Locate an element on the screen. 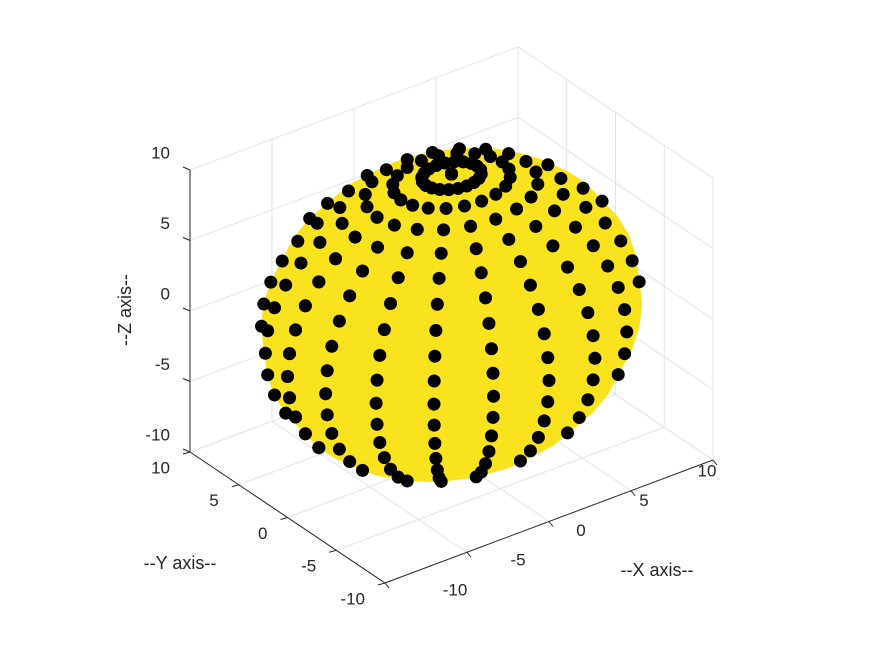 The width and height of the screenshot is (872, 654). z-axis-label: --Z axis-- is located at coordinates (125, 310).